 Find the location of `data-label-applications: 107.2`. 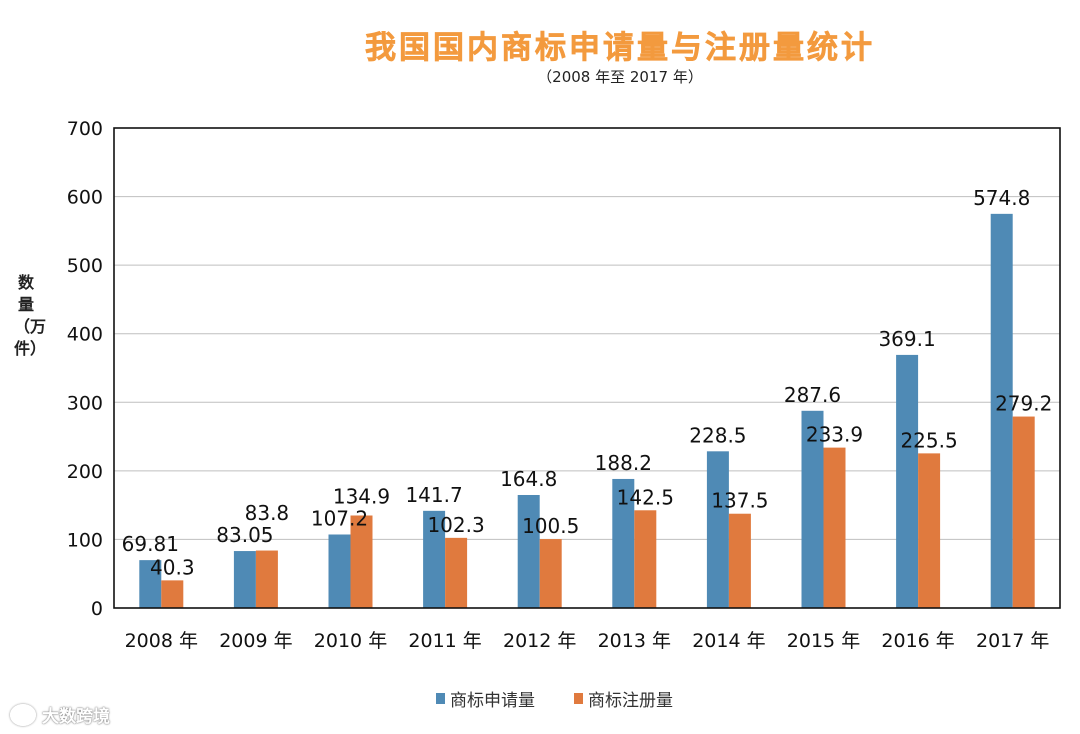

data-label-applications: 107.2 is located at coordinates (339, 518).